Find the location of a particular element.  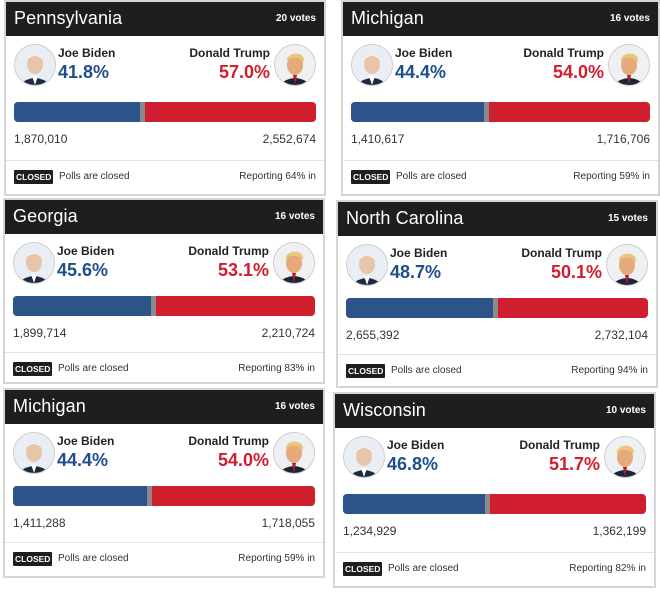

card-header: Pennsylvania 20 votes is located at coordinates (165, 19).